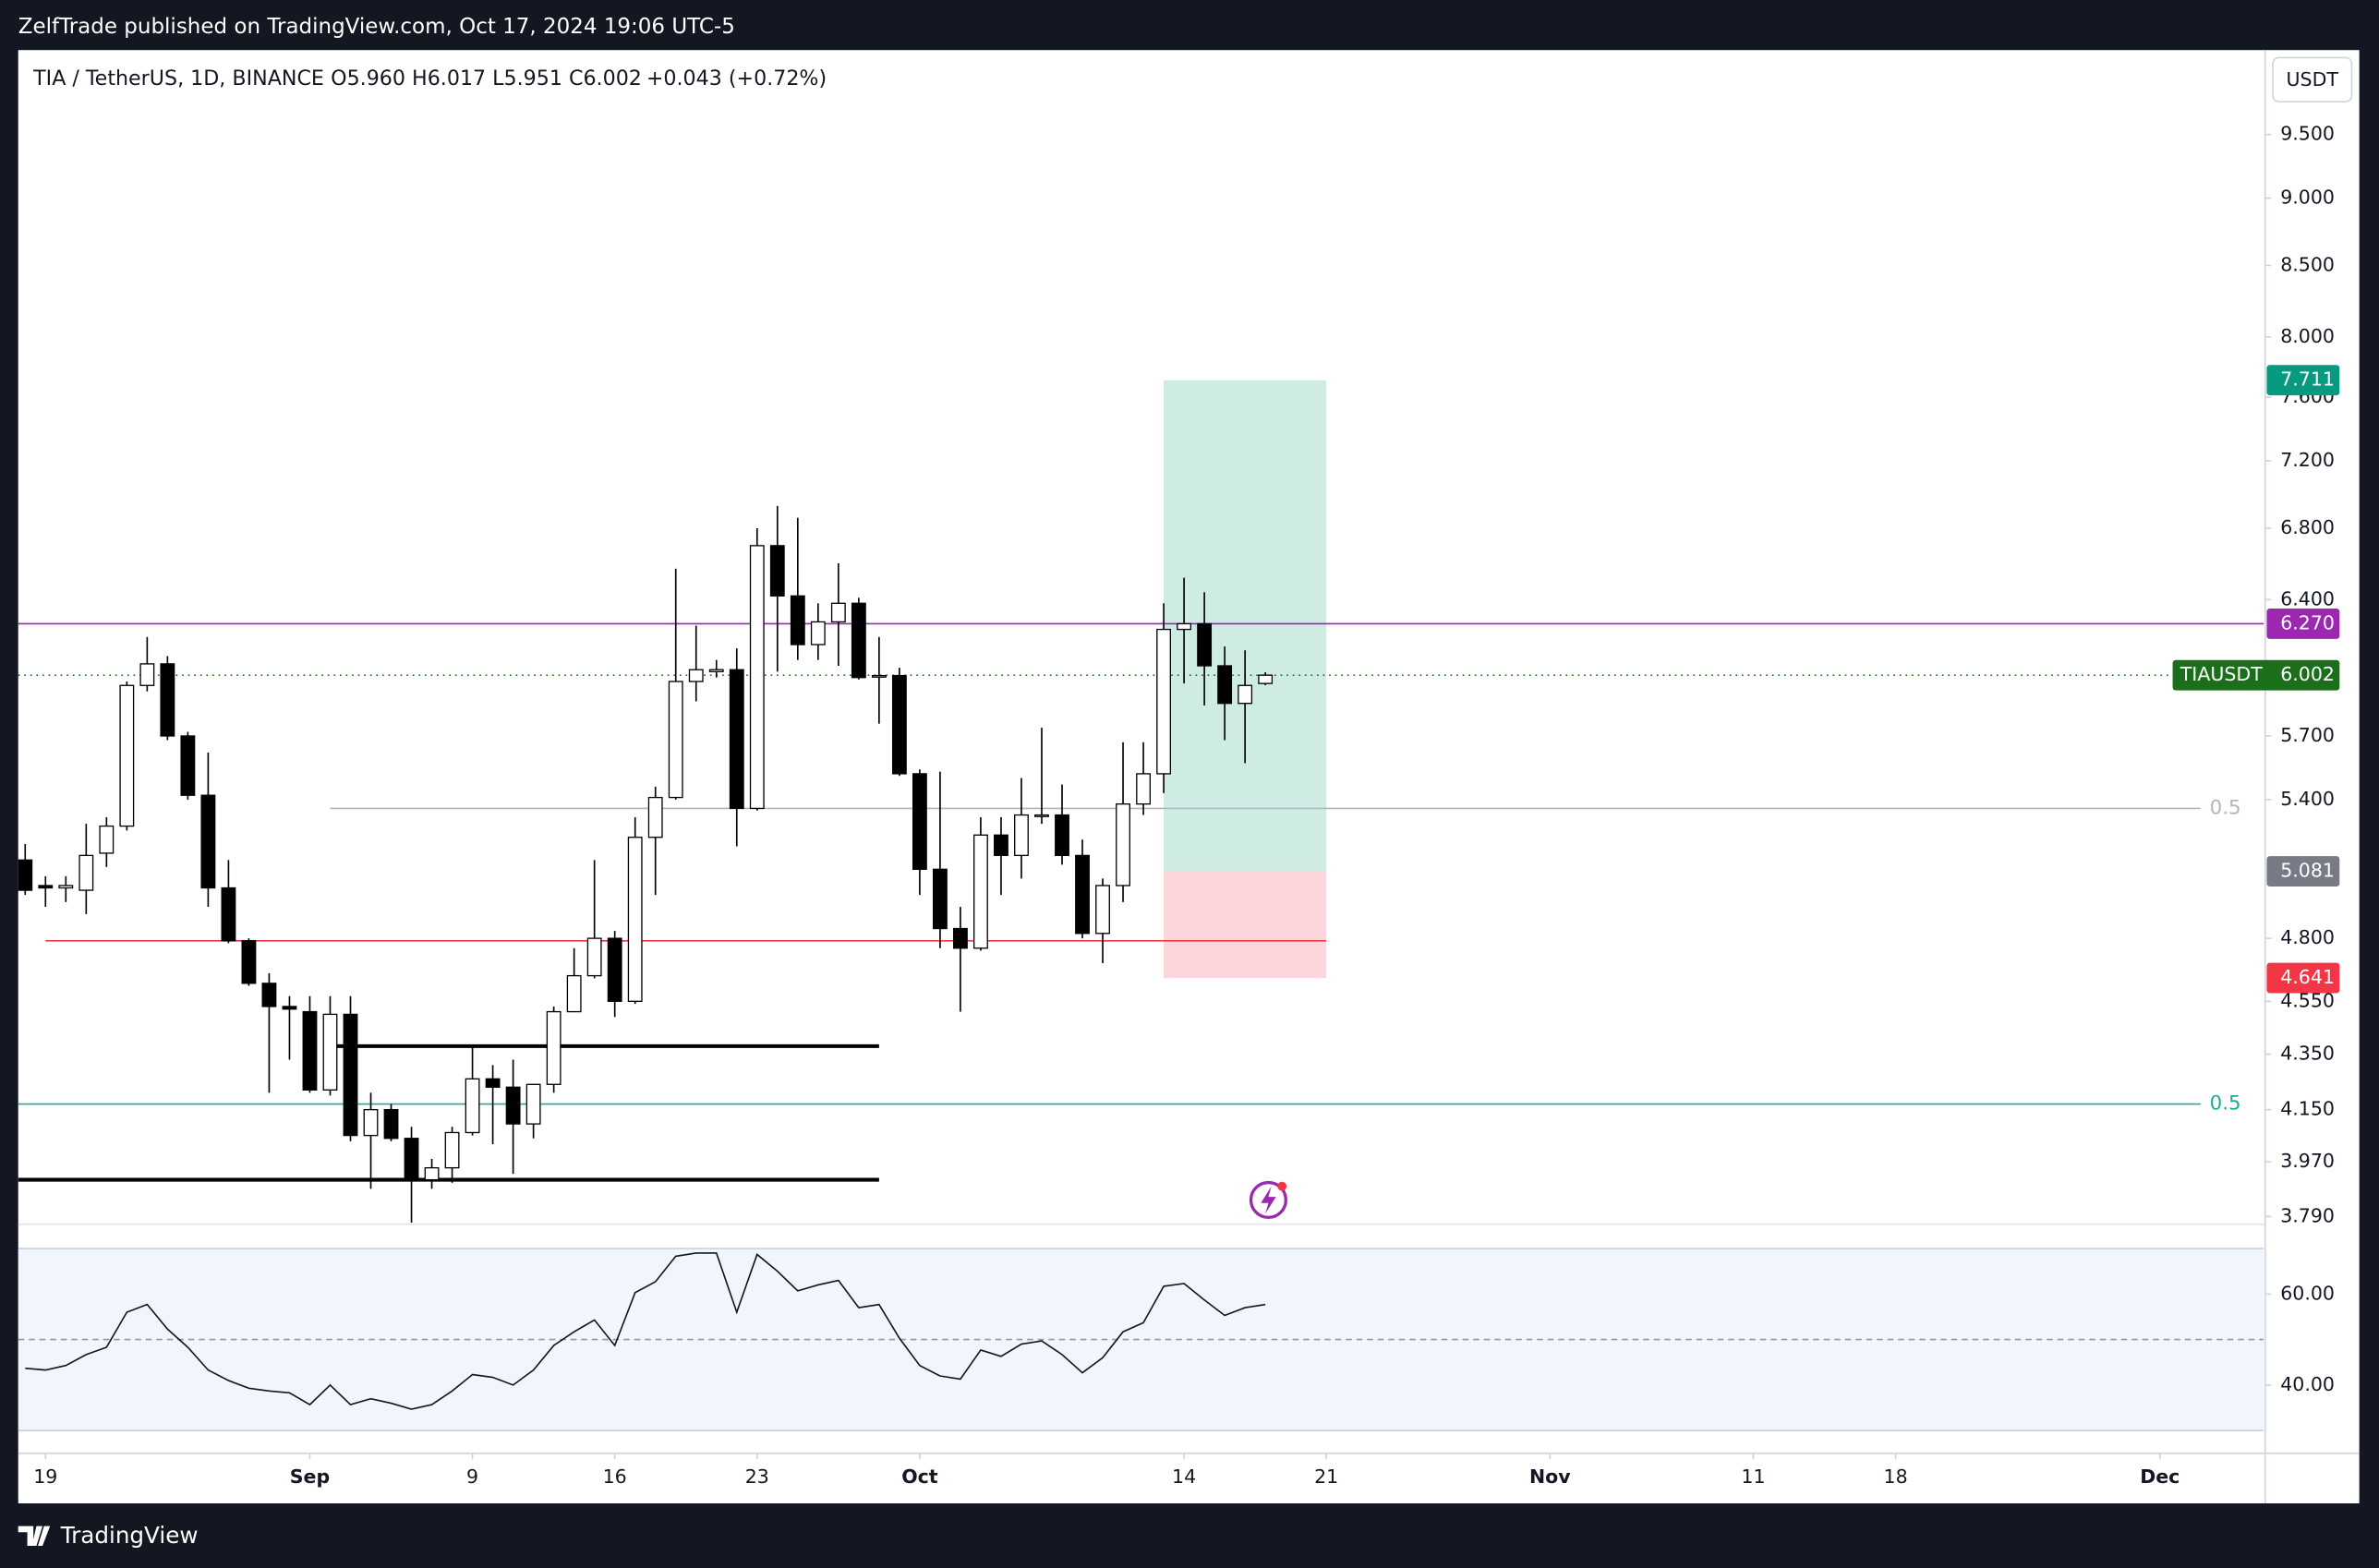 The height and width of the screenshot is (1568, 2379). Describe the element at coordinates (2307, 937) in the screenshot. I see `y-tick-label: 4.800` at that location.